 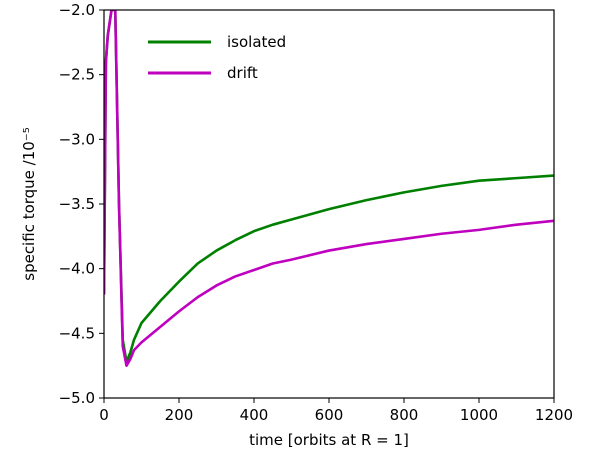 I want to click on y-tick-label: −3.0, so click(x=77, y=139).